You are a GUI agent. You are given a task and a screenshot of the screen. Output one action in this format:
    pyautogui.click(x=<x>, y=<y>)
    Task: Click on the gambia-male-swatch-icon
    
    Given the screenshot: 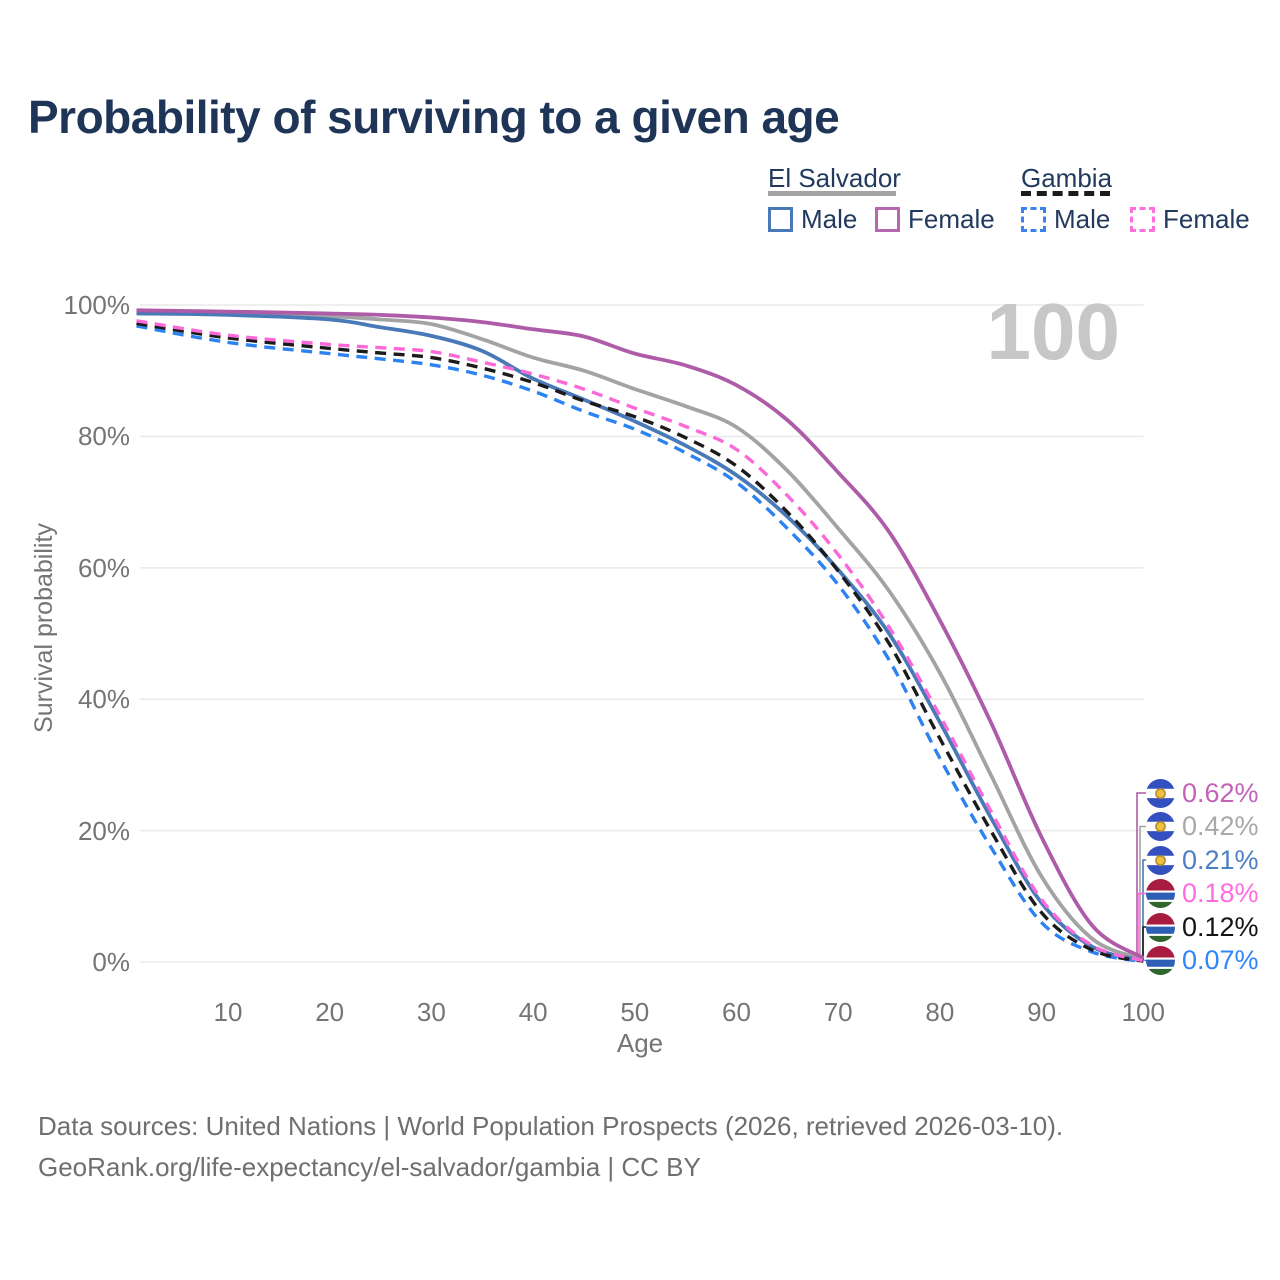 What is the action you would take?
    pyautogui.click(x=1033, y=219)
    